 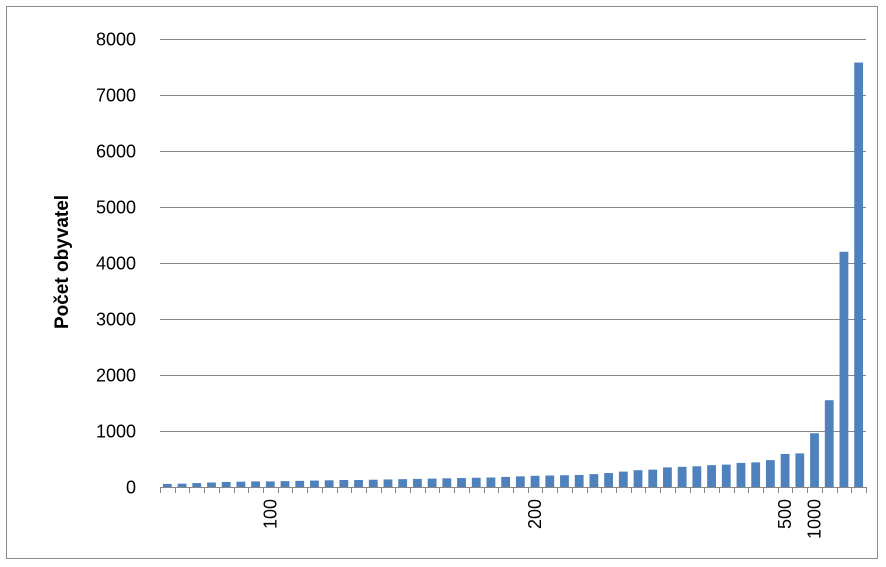 I want to click on y-tick-label: 0, so click(x=131, y=488).